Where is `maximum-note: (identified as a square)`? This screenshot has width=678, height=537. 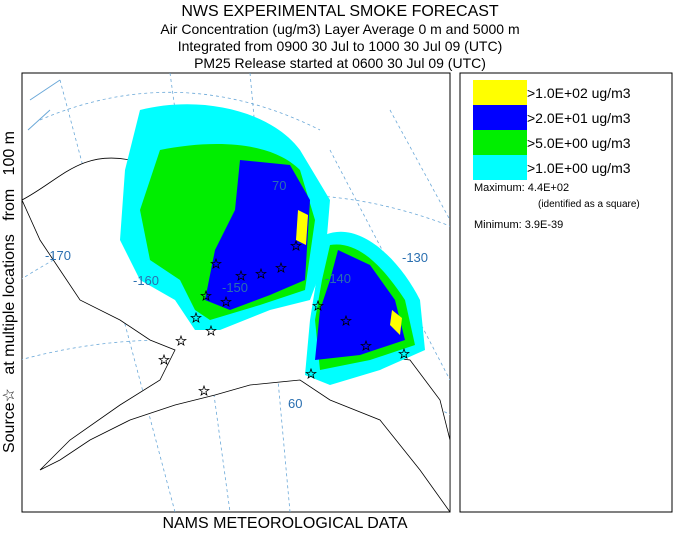
maximum-note: (identified as a square) is located at coordinates (589, 204).